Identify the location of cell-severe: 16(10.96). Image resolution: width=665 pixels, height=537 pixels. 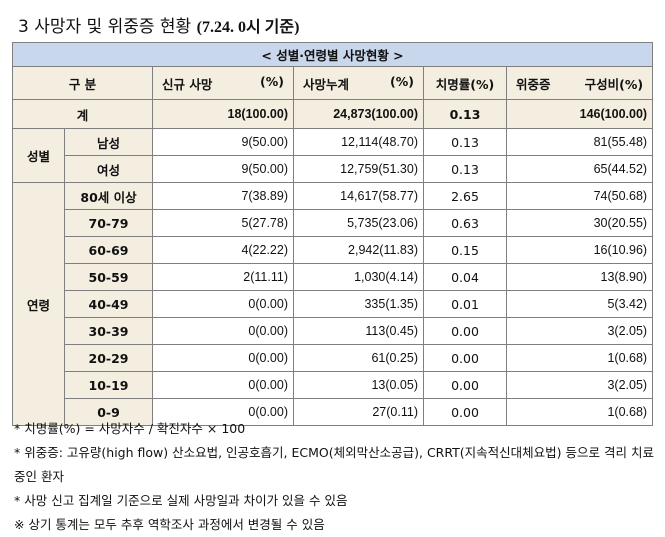
(579, 250).